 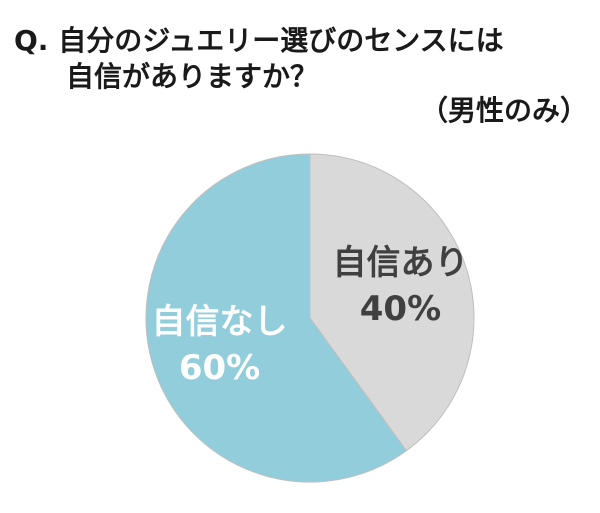 I want to click on chart-title: Q. 自分のジュエリー選びのセンスには, so click(x=259, y=40).